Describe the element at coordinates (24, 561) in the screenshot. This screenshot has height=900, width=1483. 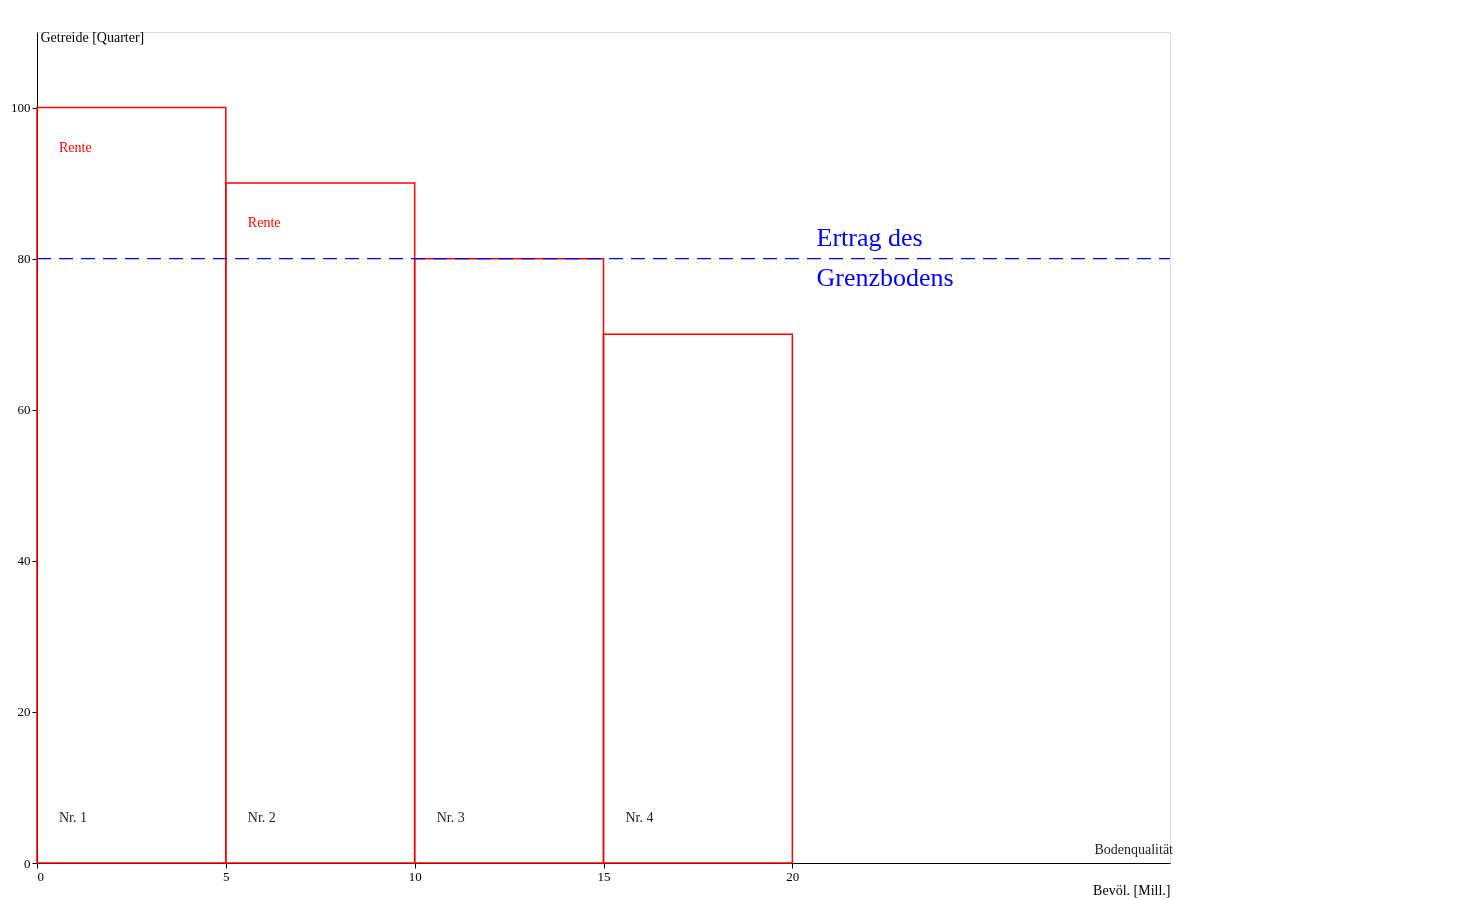
I see `y-tick-label: 40` at that location.